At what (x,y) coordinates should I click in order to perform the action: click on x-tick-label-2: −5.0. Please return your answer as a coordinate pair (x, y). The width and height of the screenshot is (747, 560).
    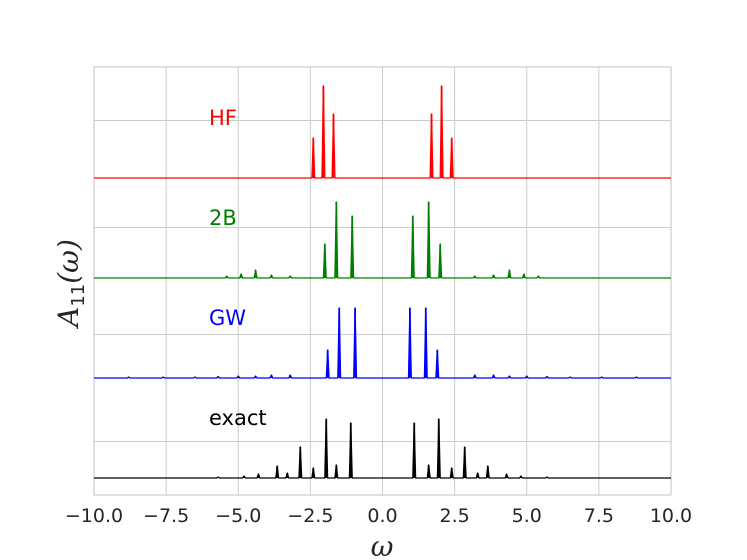
    Looking at the image, I should click on (238, 516).